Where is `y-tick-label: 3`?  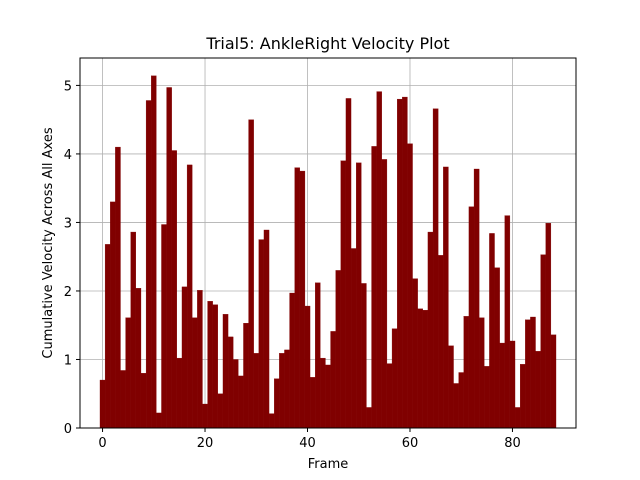 y-tick-label: 3 is located at coordinates (68, 223).